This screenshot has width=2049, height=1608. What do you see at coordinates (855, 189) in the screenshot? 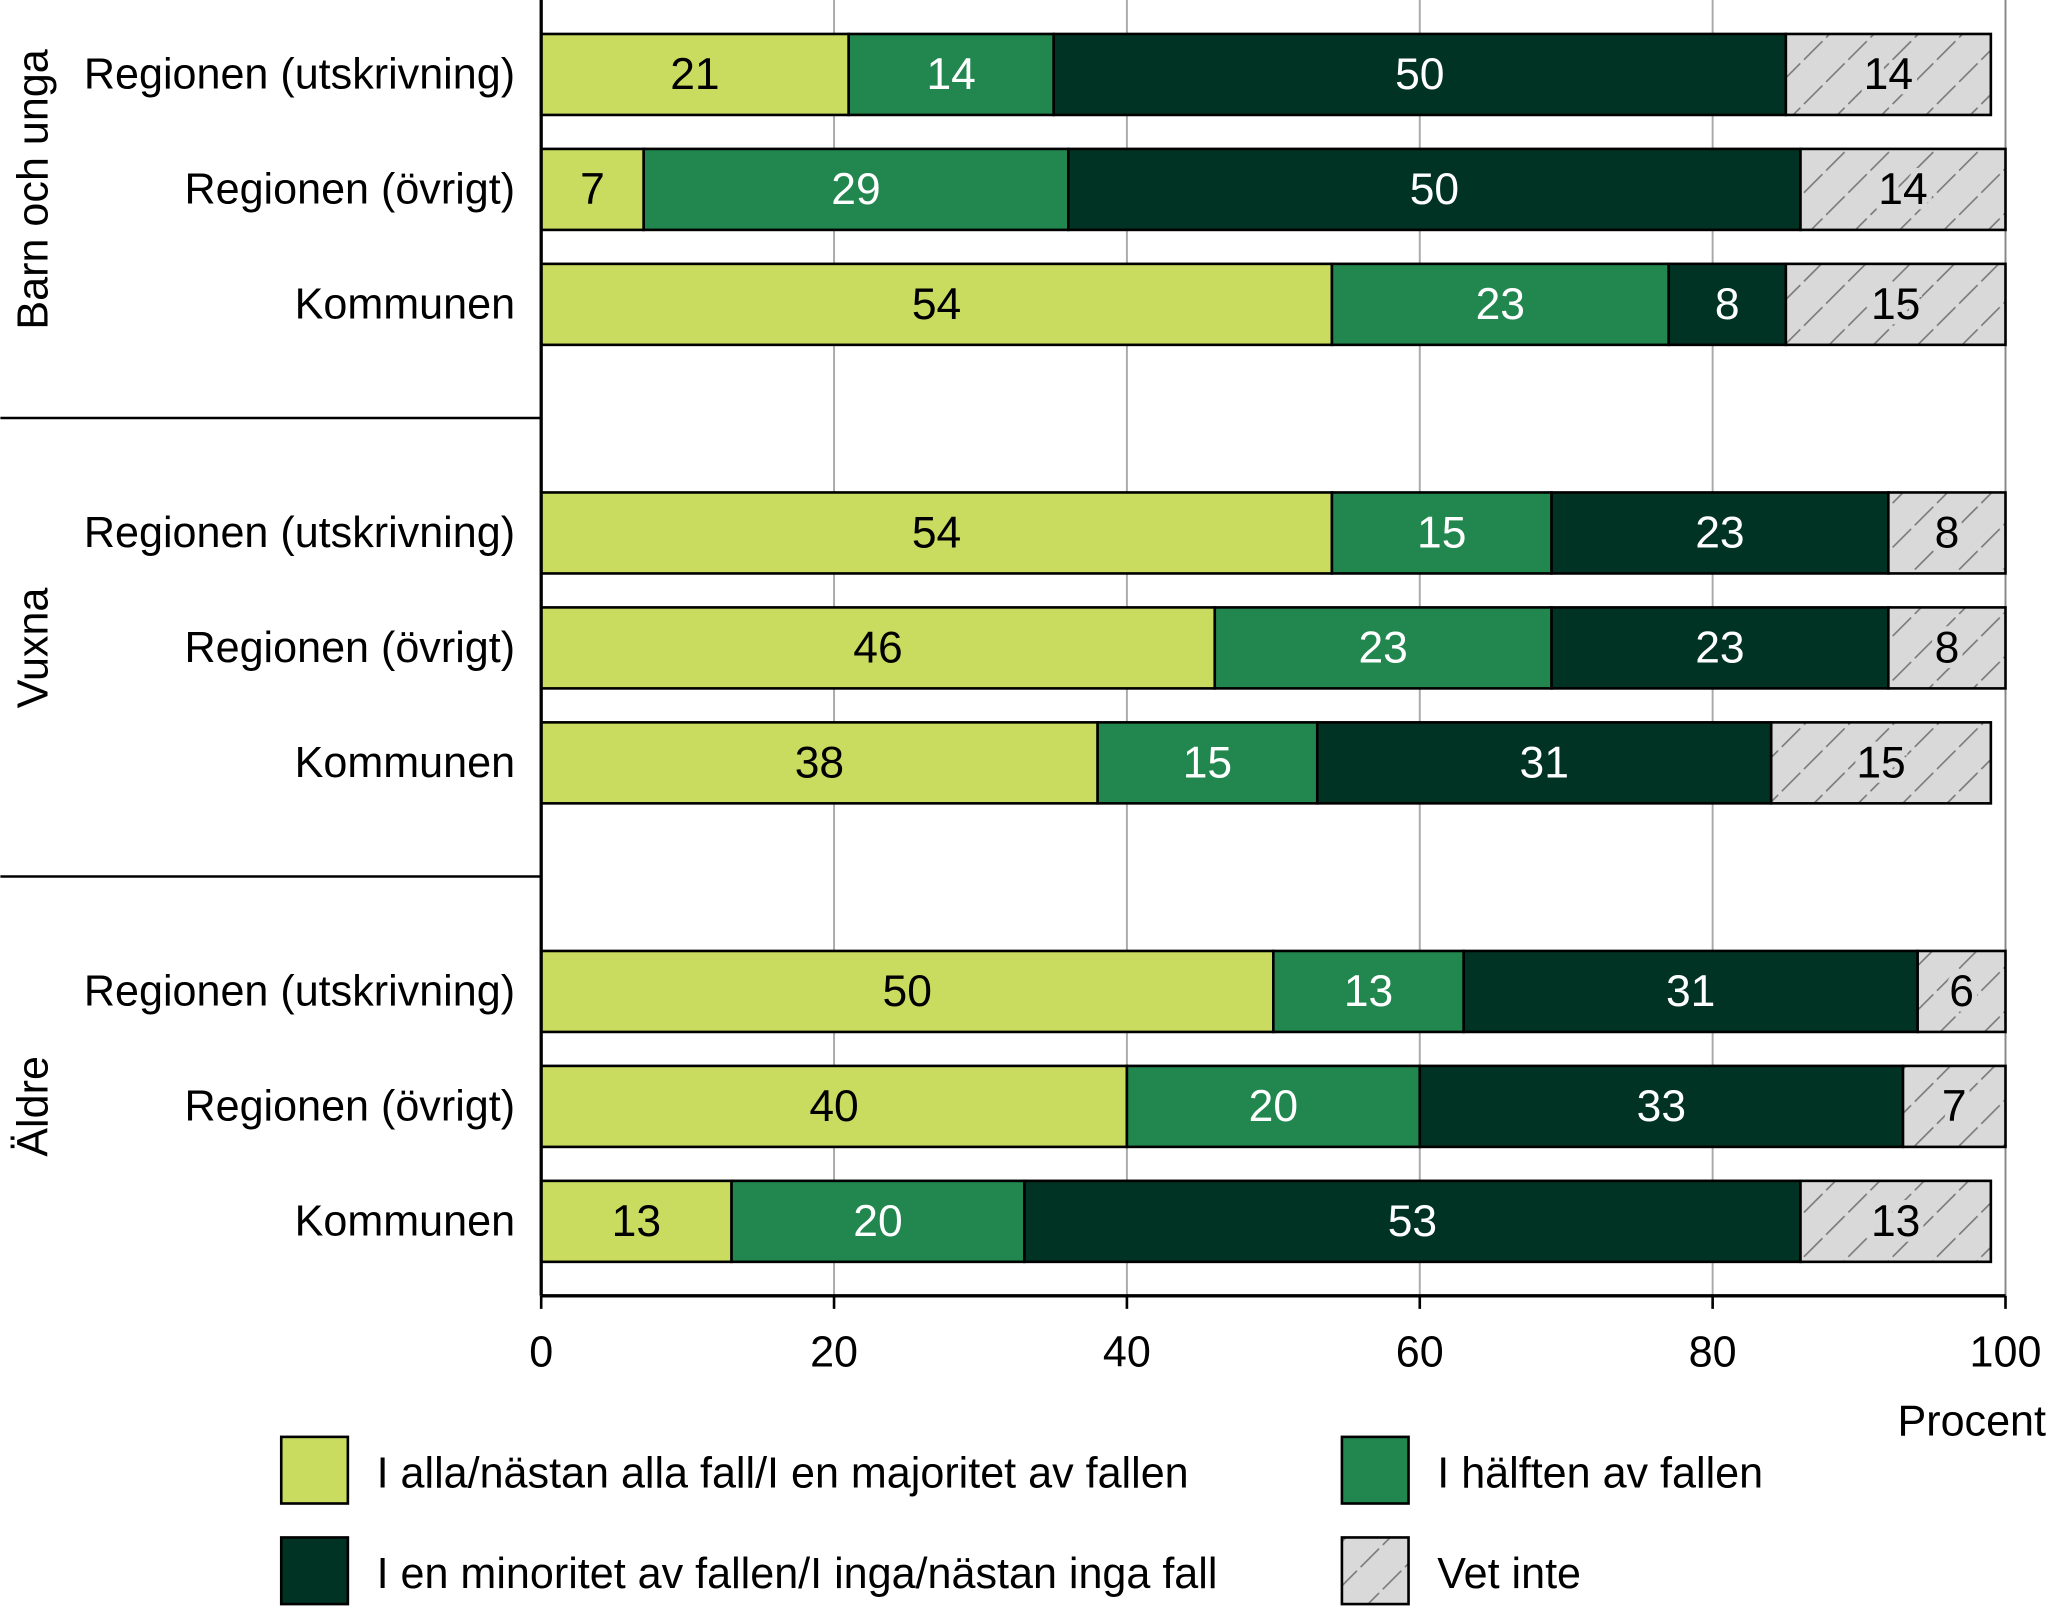
I see `data-label: 29` at bounding box center [855, 189].